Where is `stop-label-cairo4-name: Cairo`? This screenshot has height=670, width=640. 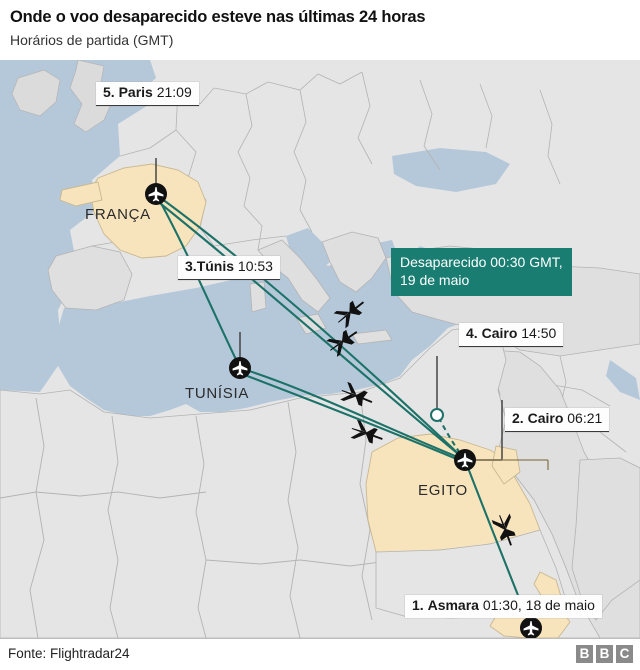
stop-label-cairo4-name: Cairo is located at coordinates (499, 333).